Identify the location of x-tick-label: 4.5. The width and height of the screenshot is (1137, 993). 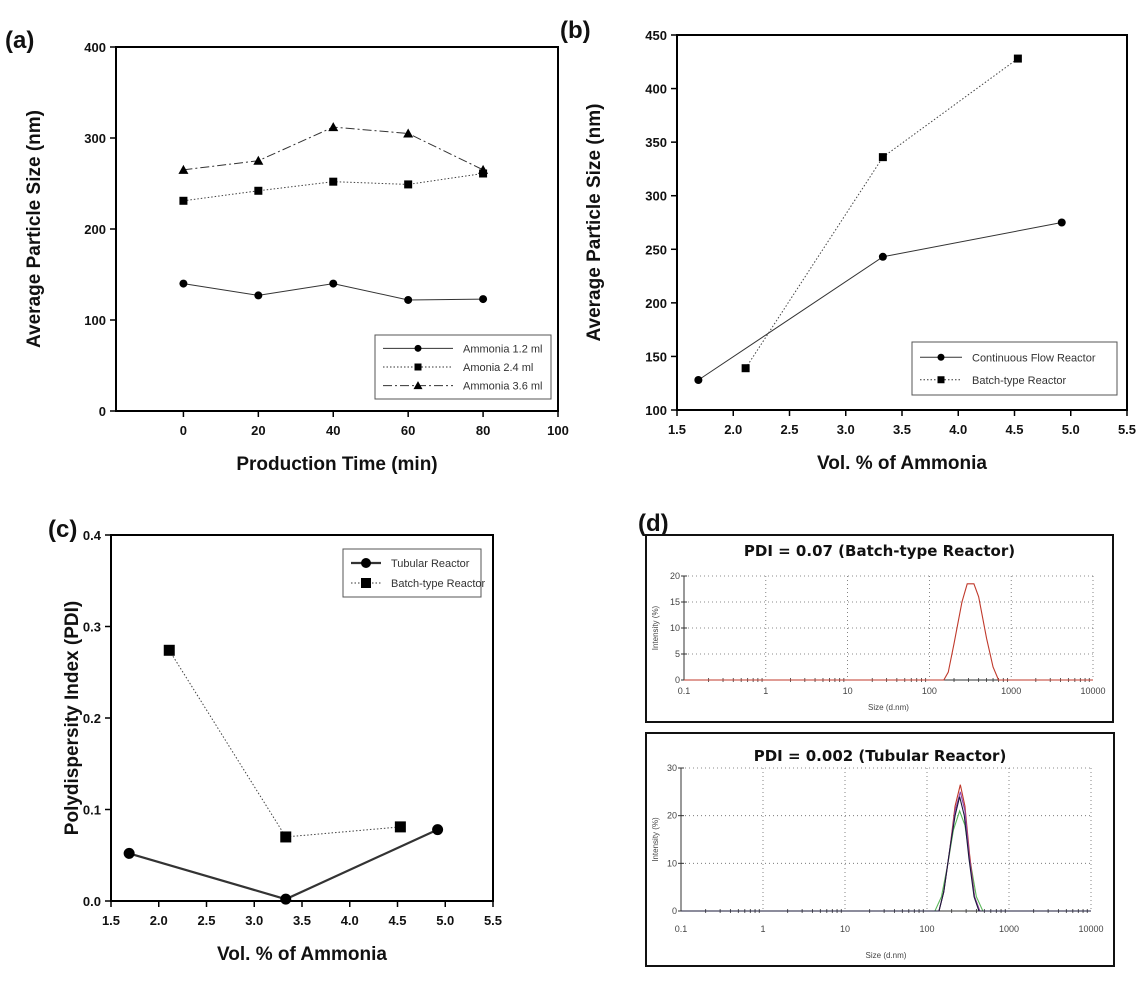
(397, 920).